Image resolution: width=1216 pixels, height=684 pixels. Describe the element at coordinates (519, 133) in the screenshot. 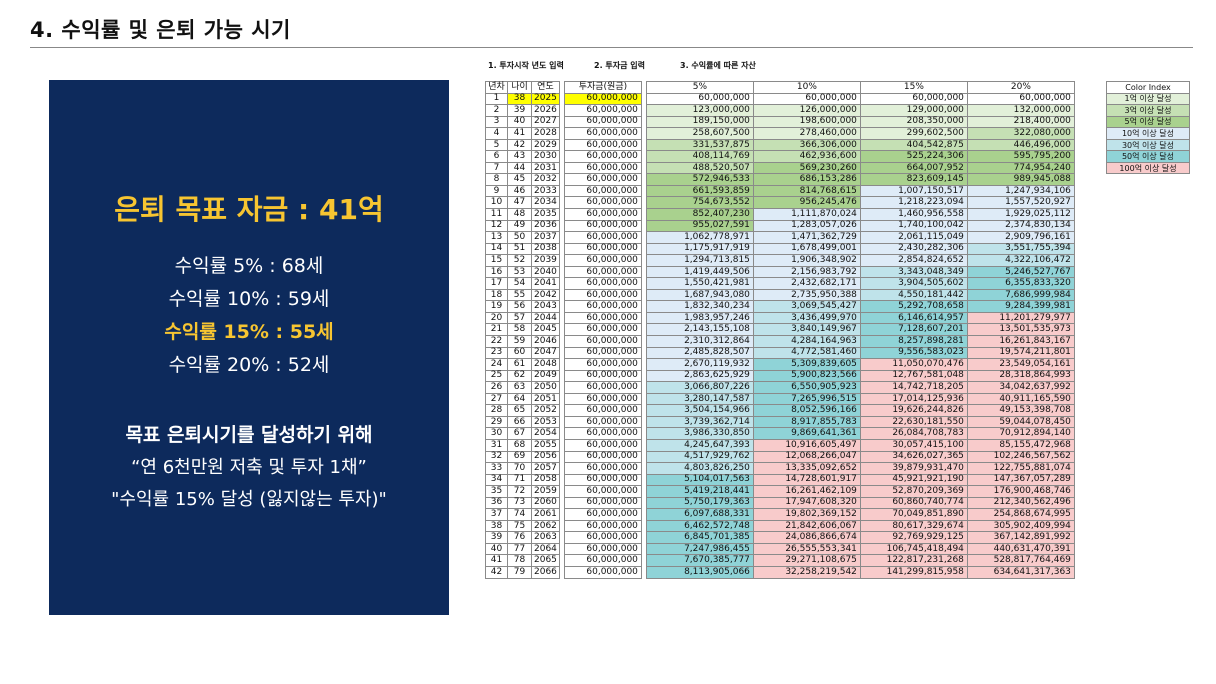

I see `cell-age: 41` at that location.